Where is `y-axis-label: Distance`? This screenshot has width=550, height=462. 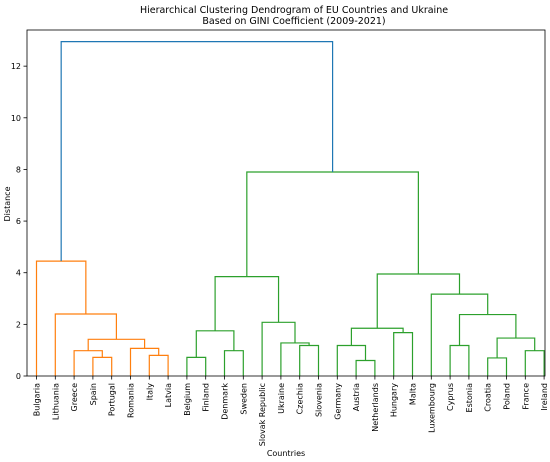 y-axis-label: Distance is located at coordinates (7, 203).